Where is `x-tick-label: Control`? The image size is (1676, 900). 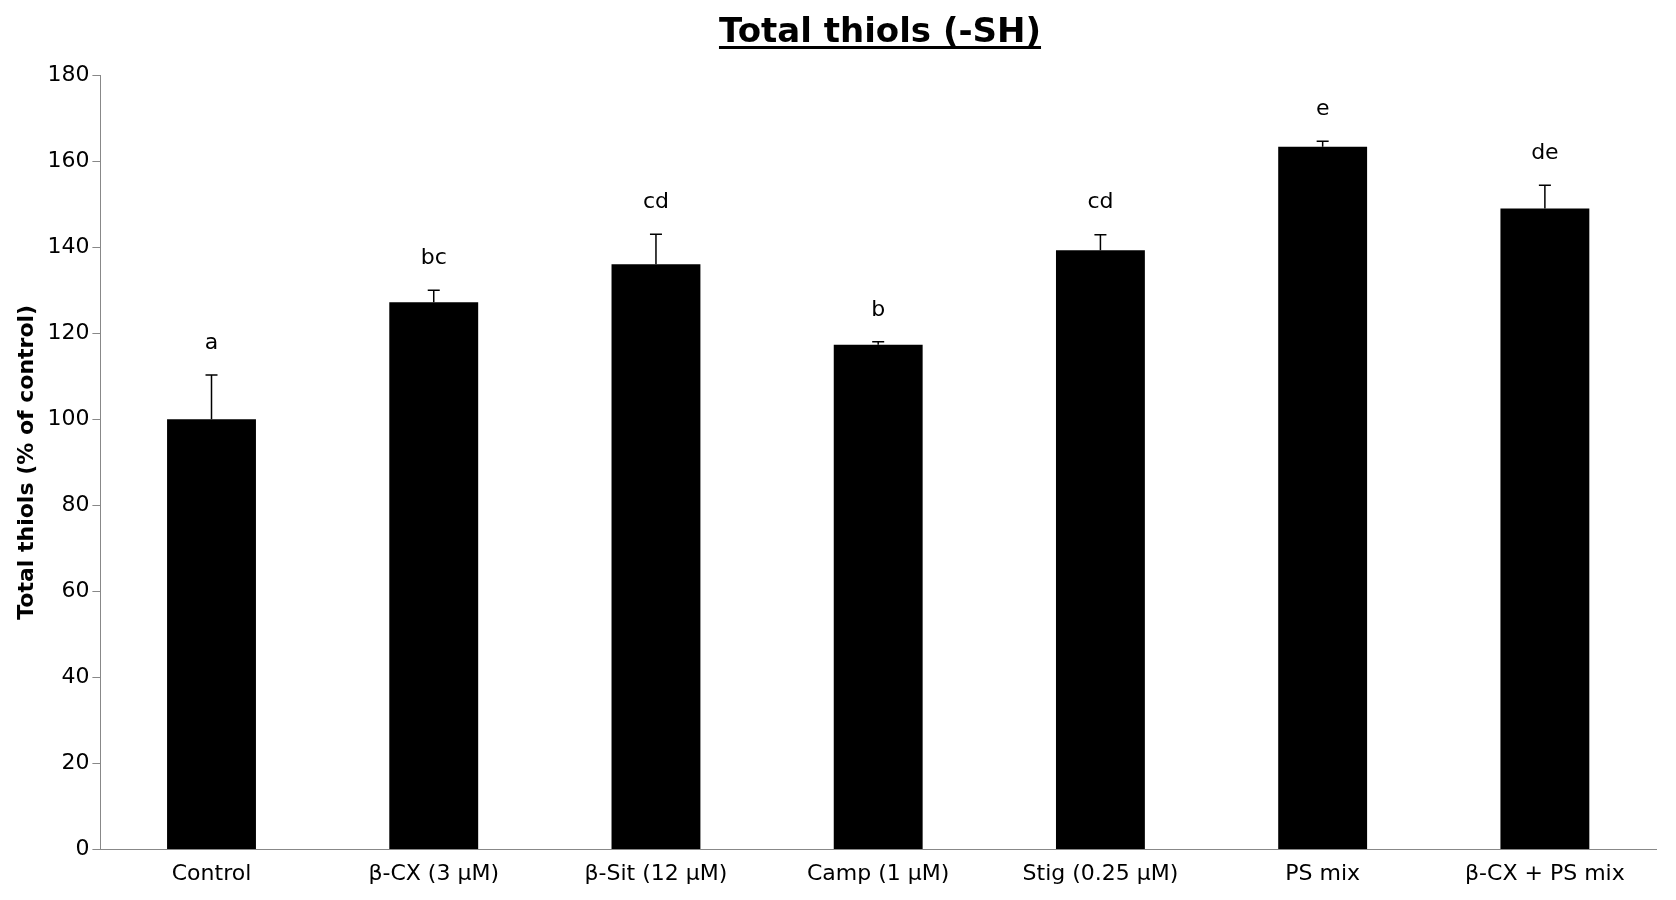 x-tick-label: Control is located at coordinates (211, 872).